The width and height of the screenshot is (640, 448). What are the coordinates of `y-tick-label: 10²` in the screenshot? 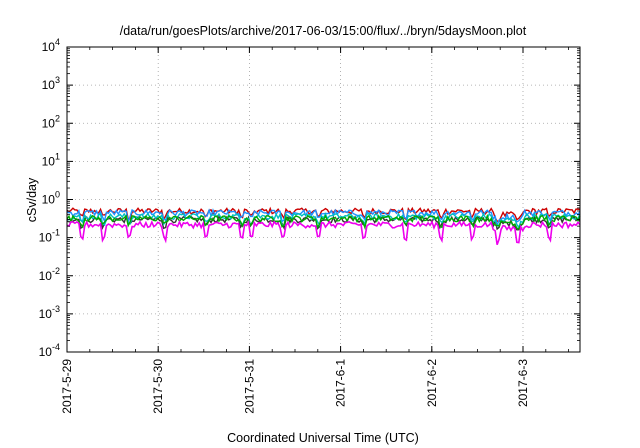 It's located at (51, 121).